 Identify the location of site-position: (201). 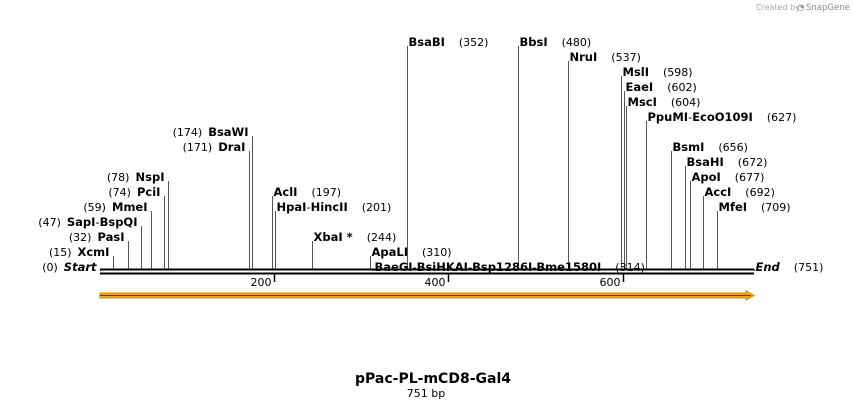
(377, 207).